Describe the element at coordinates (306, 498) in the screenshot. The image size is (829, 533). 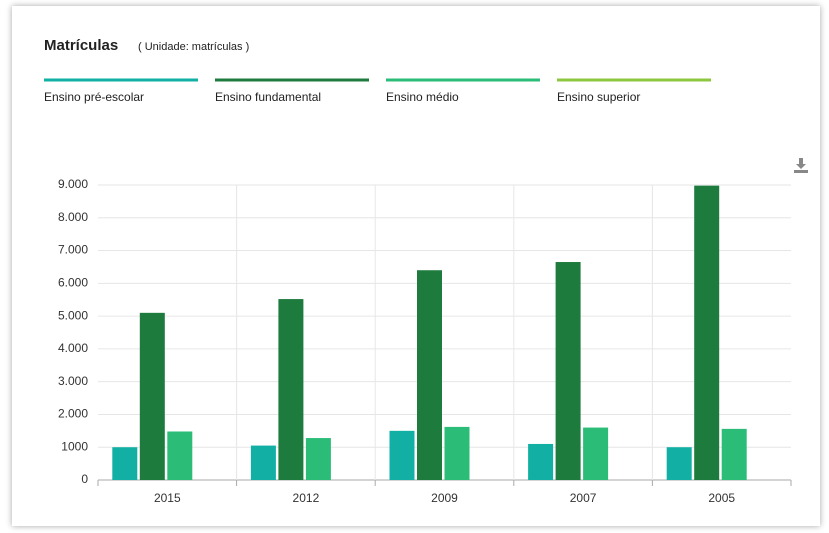
I see `x-tick-label: 2012` at that location.